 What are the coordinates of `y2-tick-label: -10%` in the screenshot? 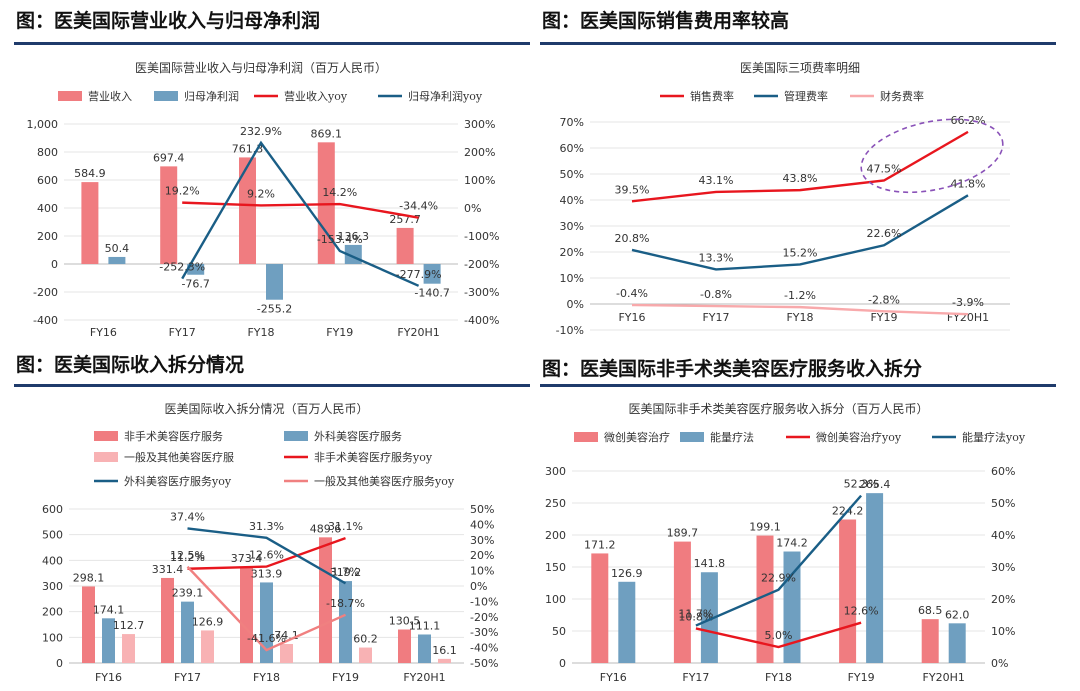 It's located at (484, 601).